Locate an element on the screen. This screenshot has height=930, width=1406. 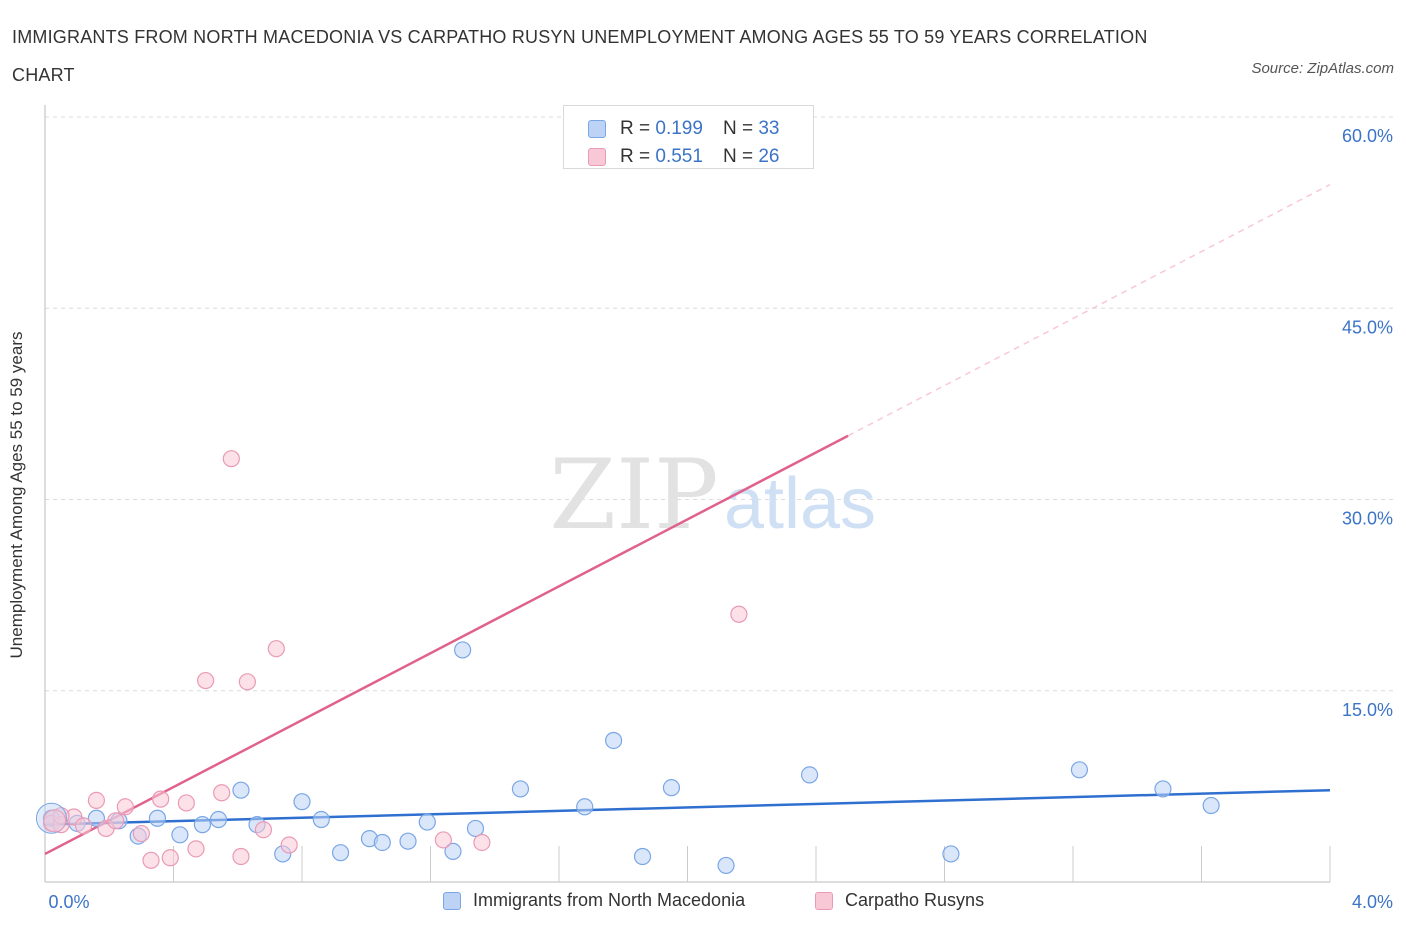
r-value: 0.551 is located at coordinates (679, 156).